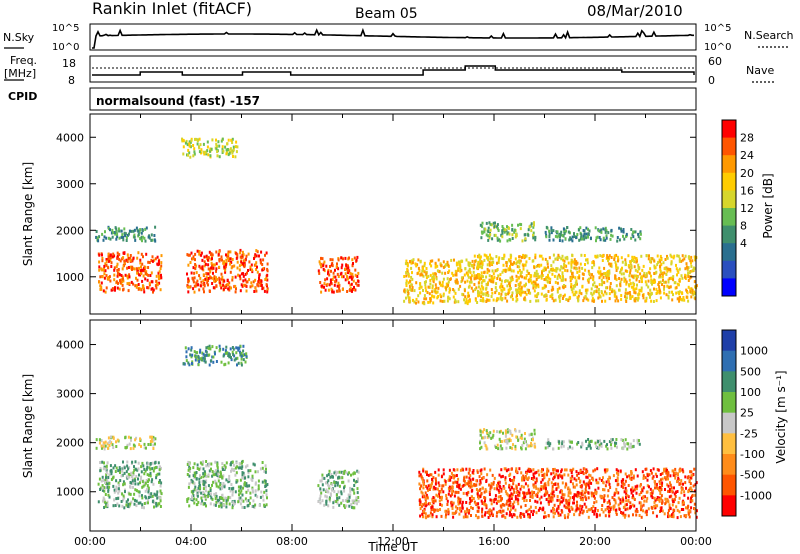 The width and height of the screenshot is (800, 554). I want to click on date-label: 08/Mar/2010, so click(635, 11).